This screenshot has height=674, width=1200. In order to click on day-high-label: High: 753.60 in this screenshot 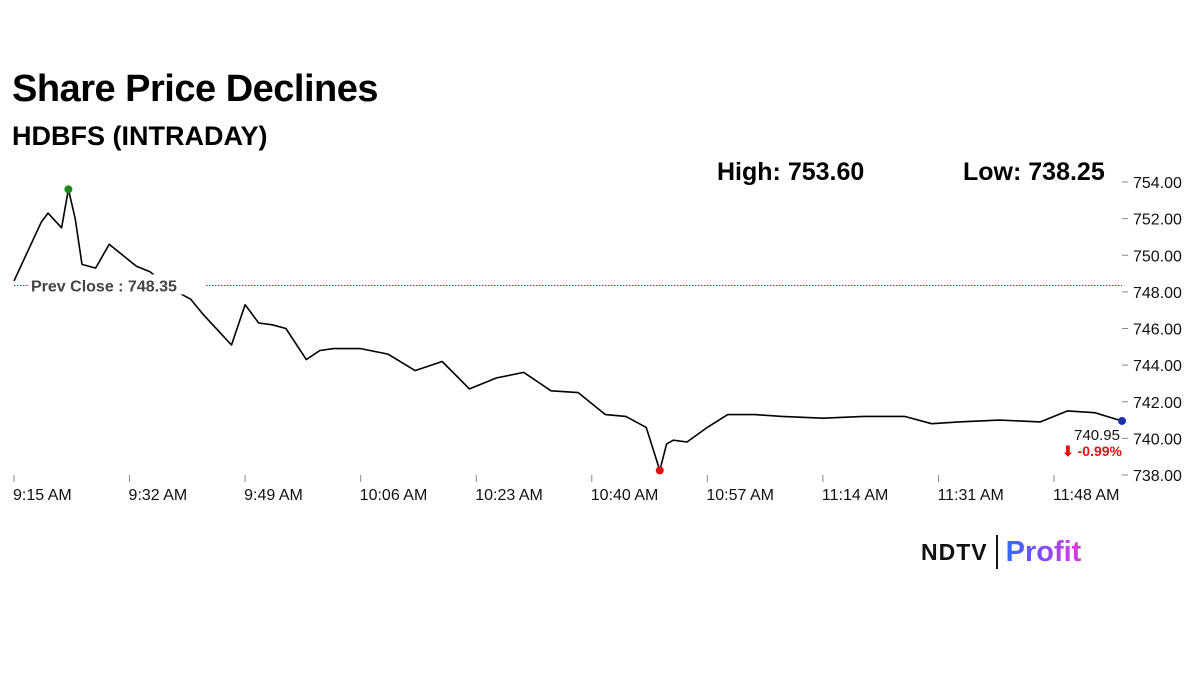, I will do `click(791, 172)`.